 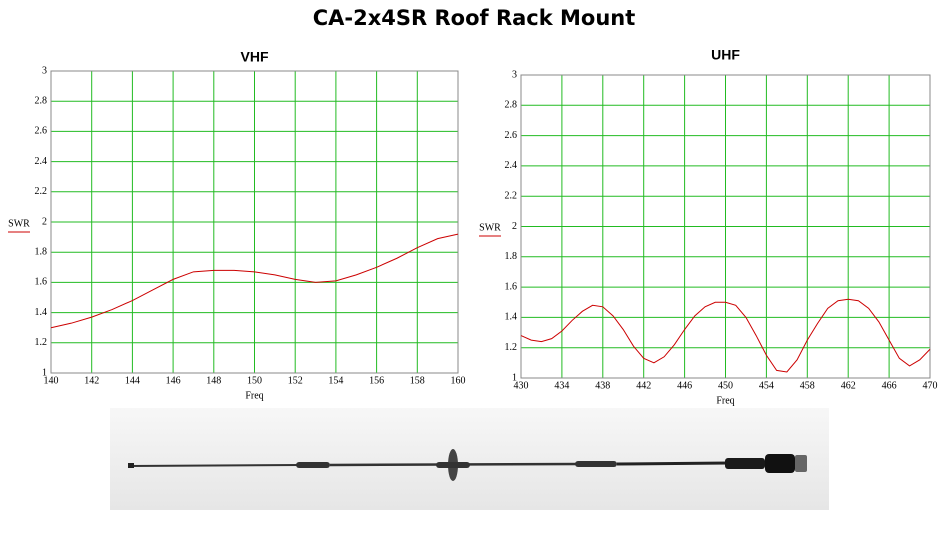 What do you see at coordinates (213, 380) in the screenshot?
I see `x-tick-label: 148` at bounding box center [213, 380].